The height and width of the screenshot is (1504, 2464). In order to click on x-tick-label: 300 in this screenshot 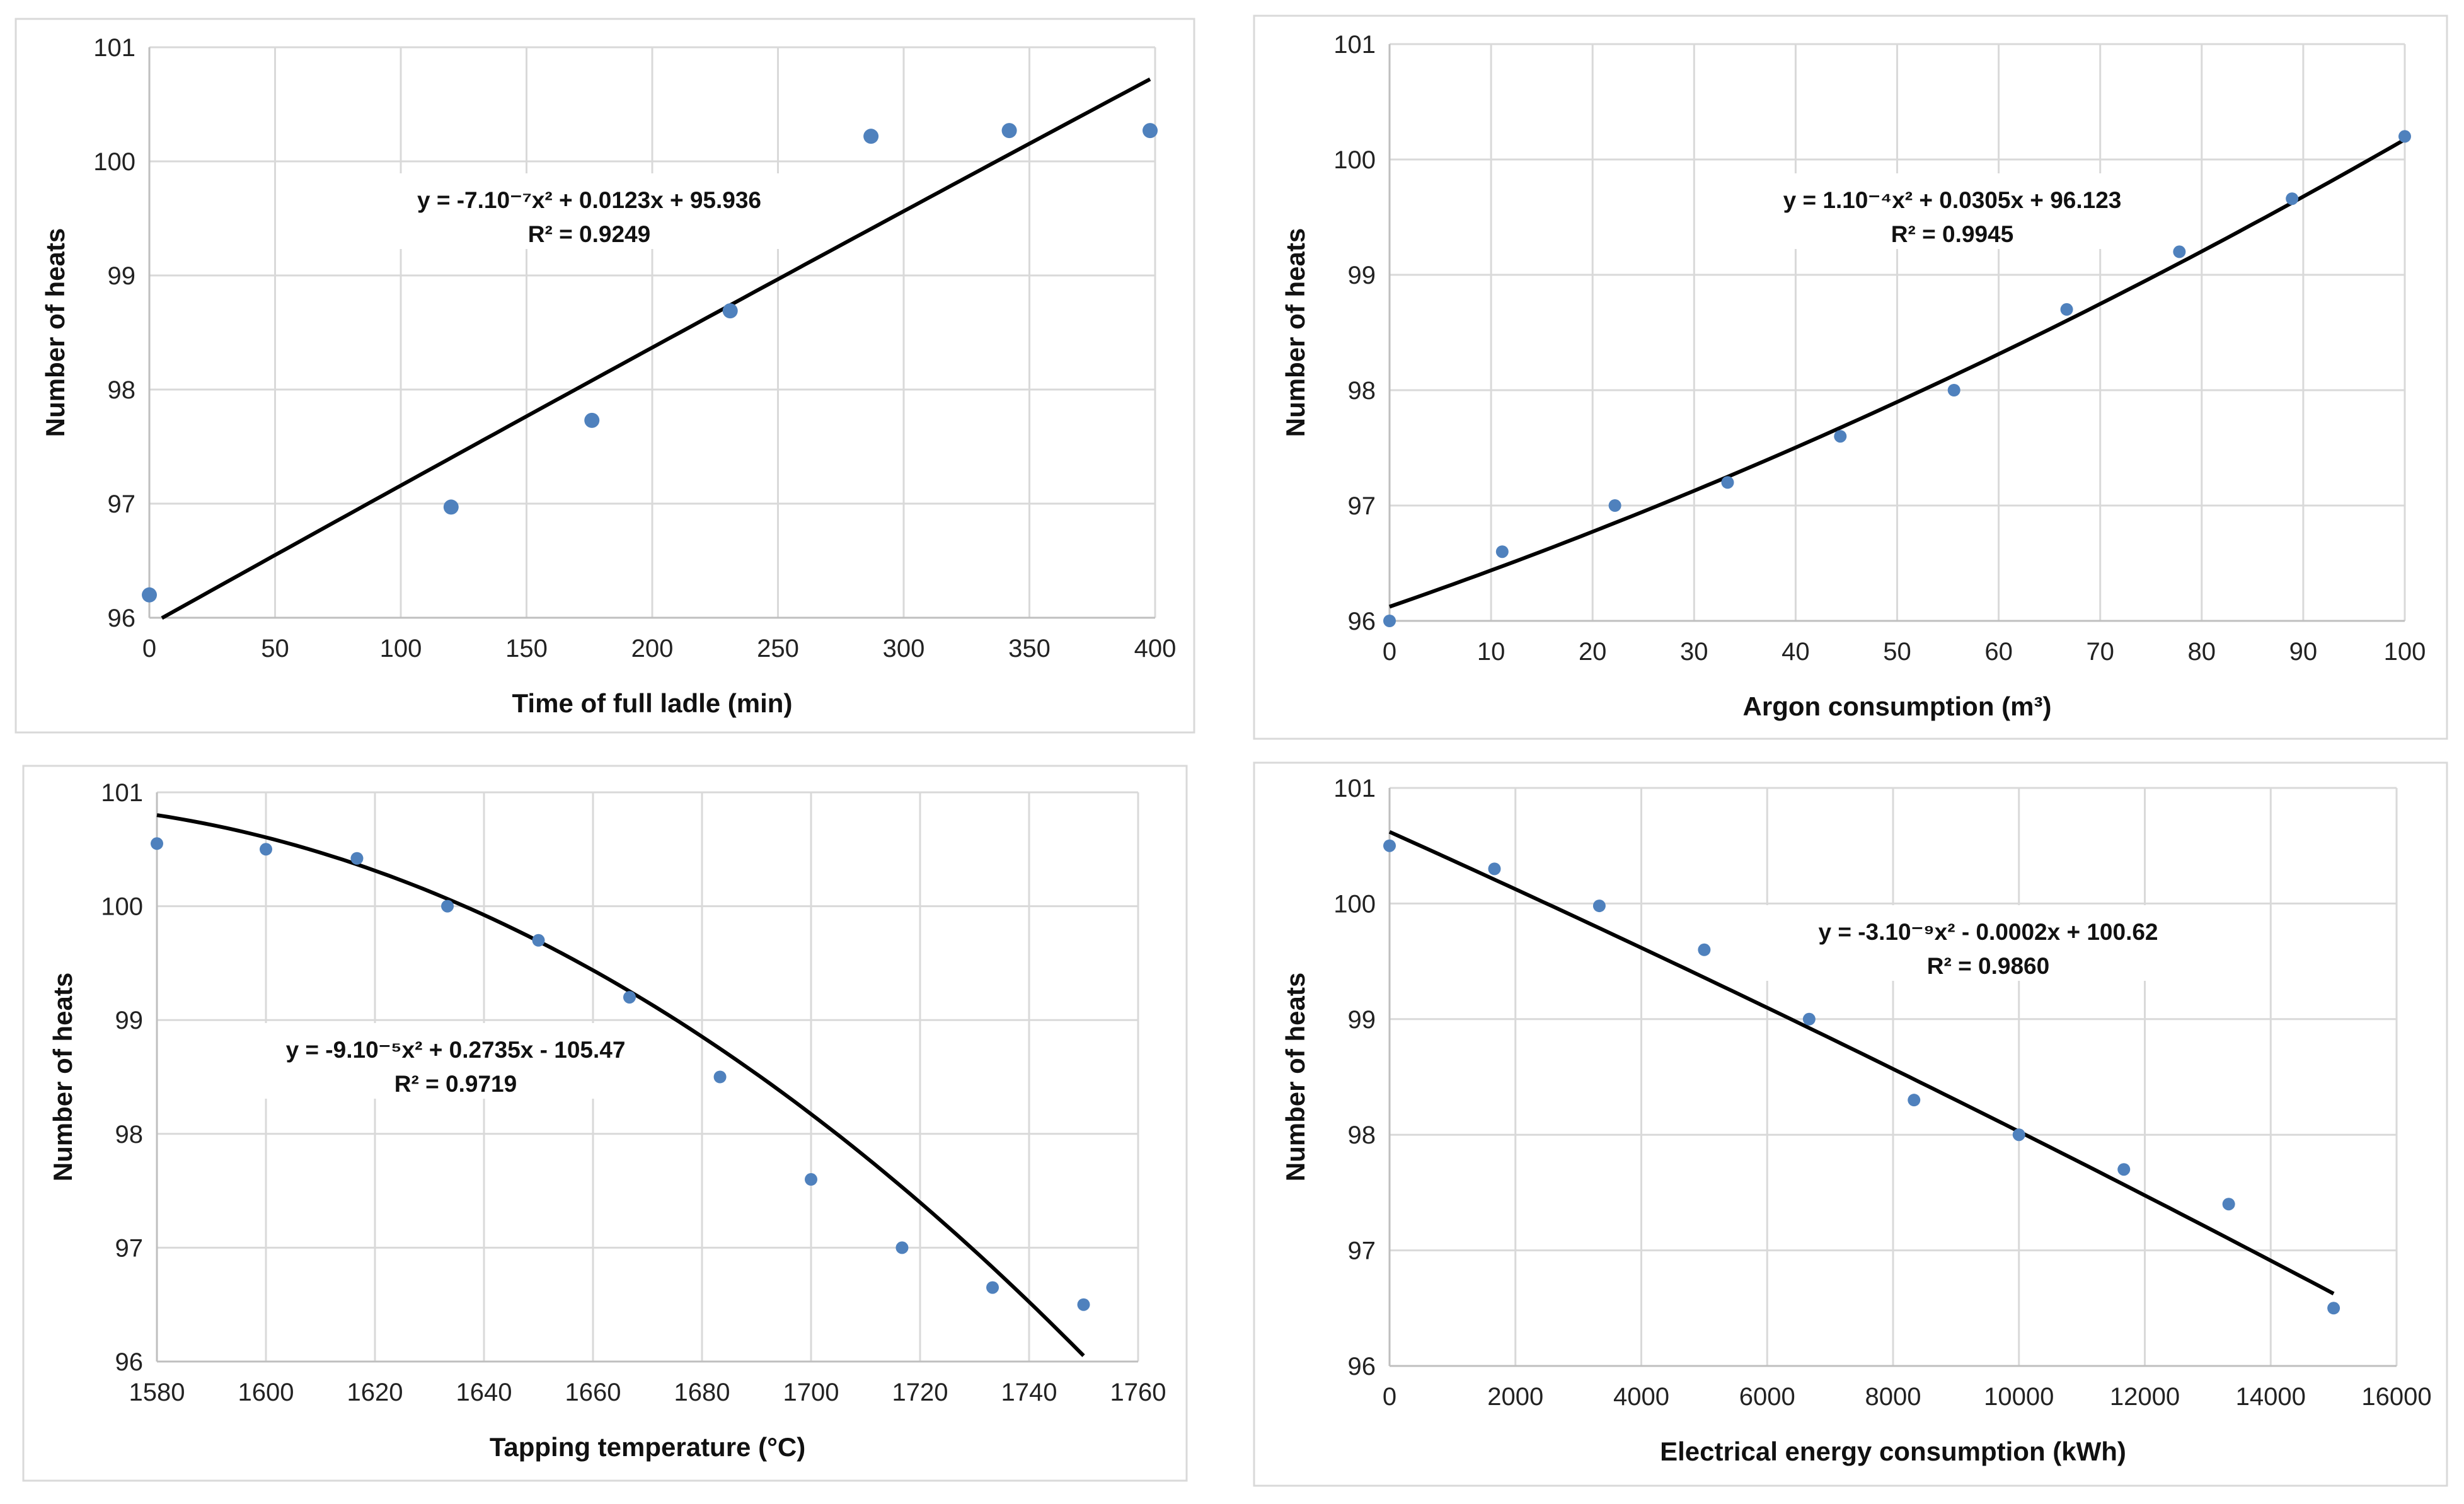, I will do `click(904, 649)`.